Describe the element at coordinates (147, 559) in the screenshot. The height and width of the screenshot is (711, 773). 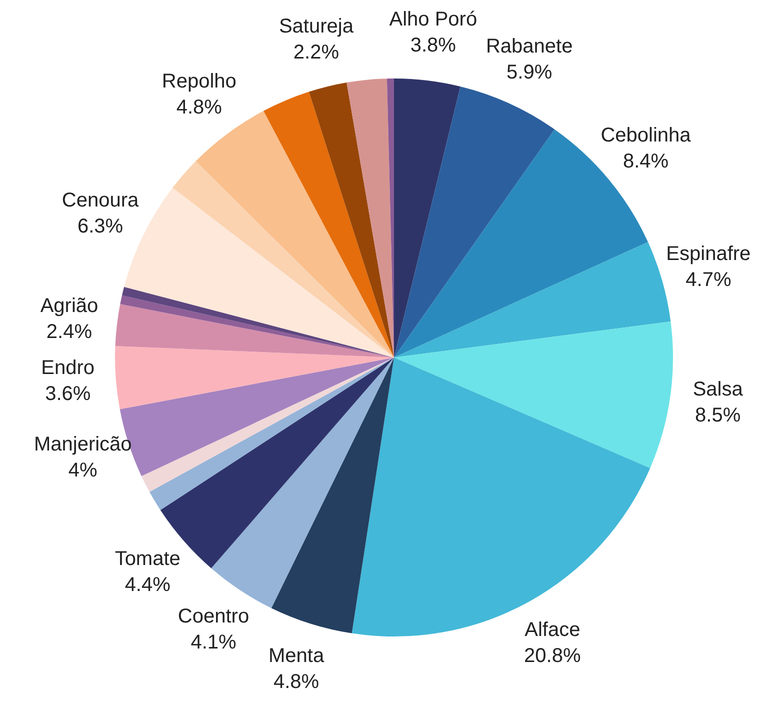
I see `slice-label: Tomate` at that location.